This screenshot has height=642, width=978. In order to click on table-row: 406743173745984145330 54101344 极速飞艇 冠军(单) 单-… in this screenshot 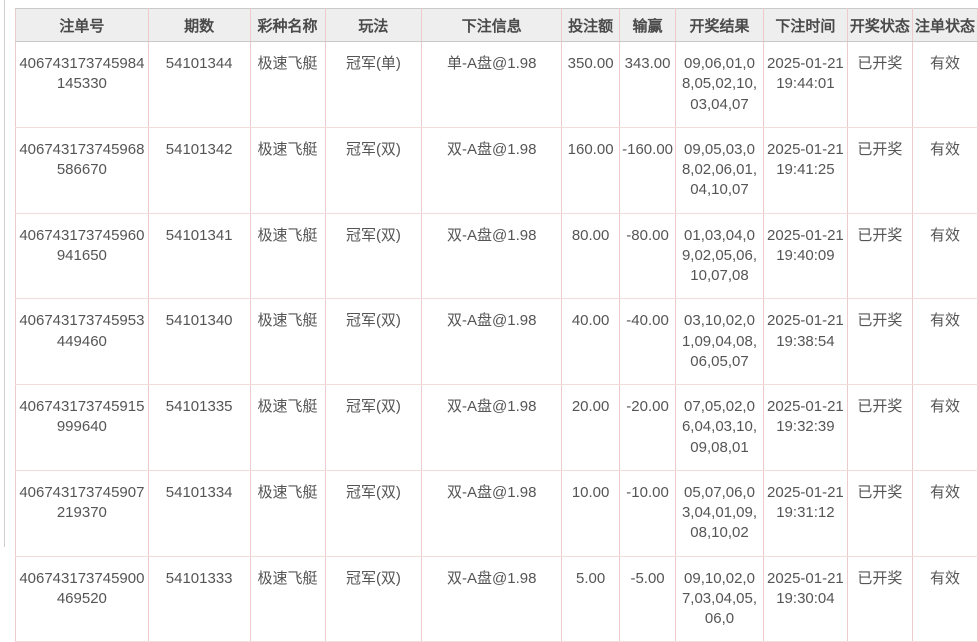, I will do `click(496, 84)`.